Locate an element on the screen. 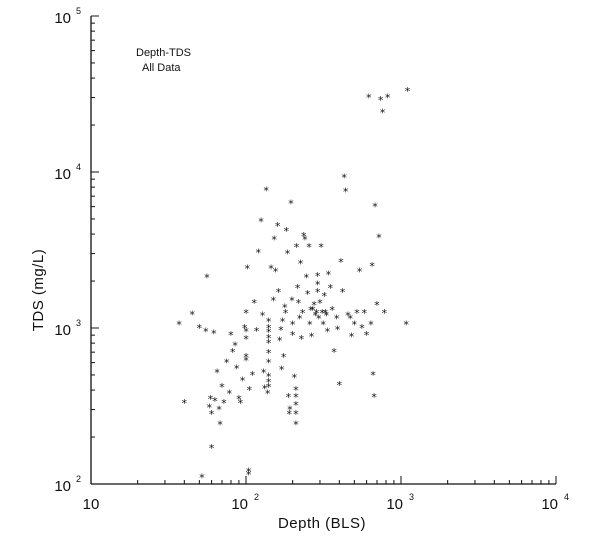  chart-title: Depth-TDS is located at coordinates (163, 53).